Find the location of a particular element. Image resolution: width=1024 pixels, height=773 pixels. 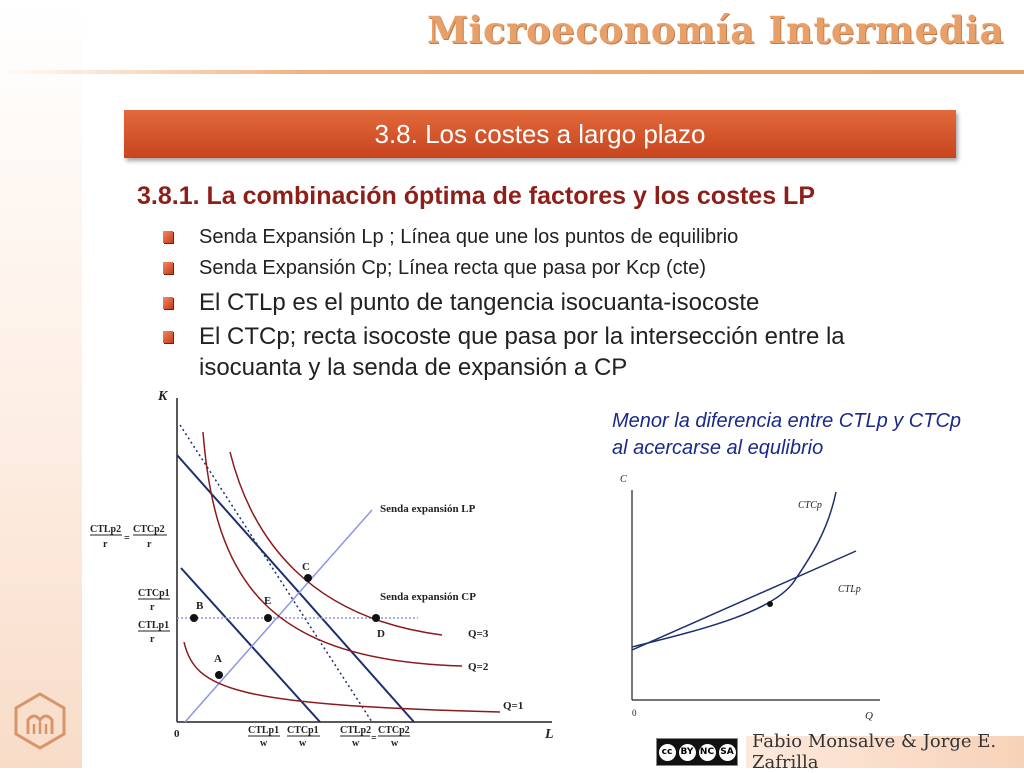

point-c-label: C is located at coordinates (306, 567).